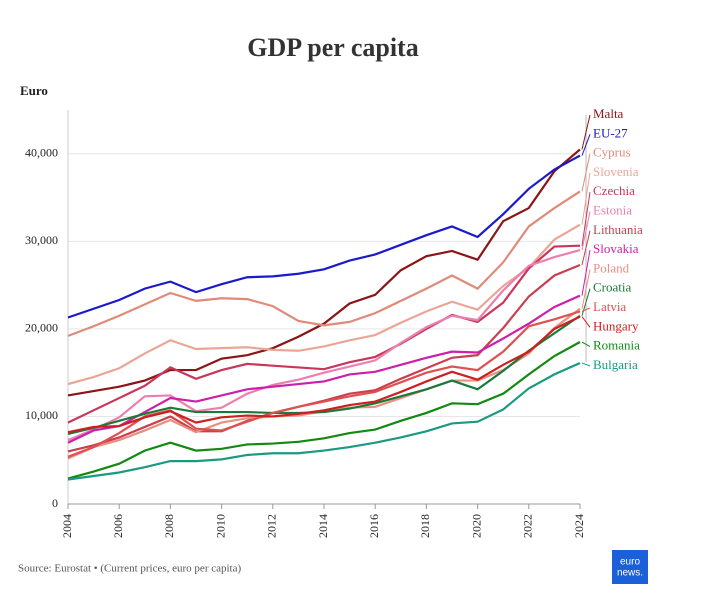  Describe the element at coordinates (476, 526) in the screenshot. I see `x-tick-label: 2020` at that location.